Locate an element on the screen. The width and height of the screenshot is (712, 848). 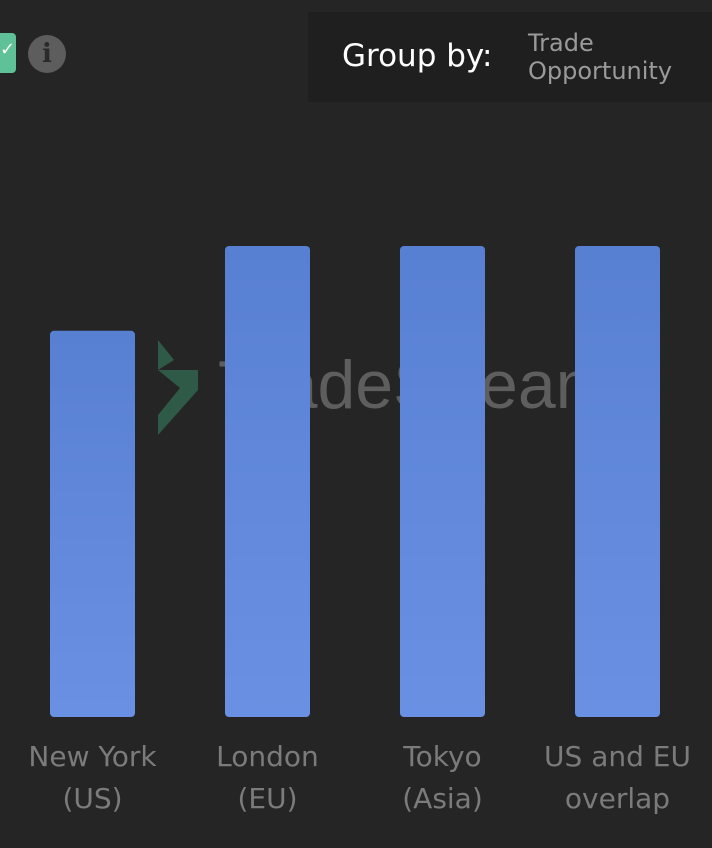
x-tick-label: New York (US) is located at coordinates (92, 777).